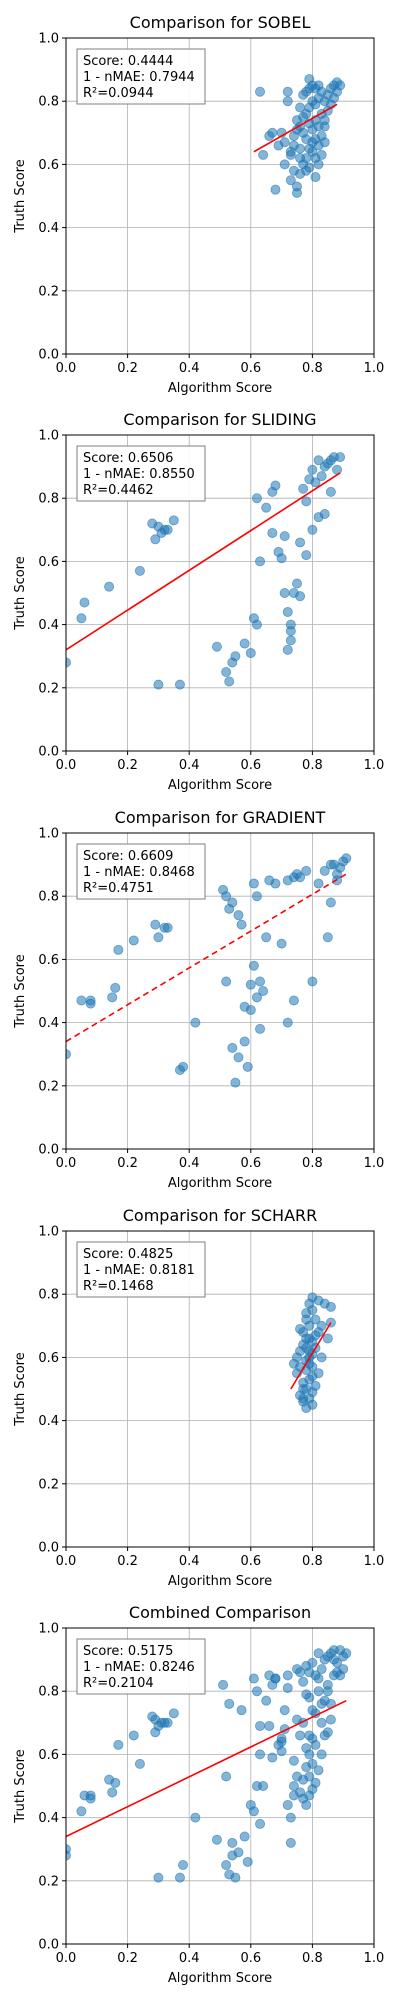 The height and width of the screenshot is (2000, 400). I want to click on stats-line: Score: 0.5175, so click(128, 1651).